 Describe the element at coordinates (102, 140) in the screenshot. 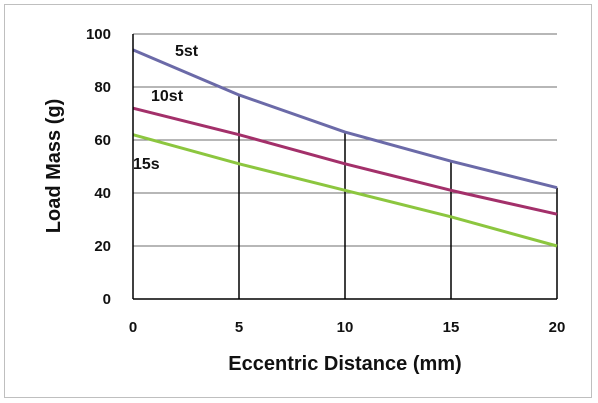

I see `y-tick-label-60: 60` at that location.